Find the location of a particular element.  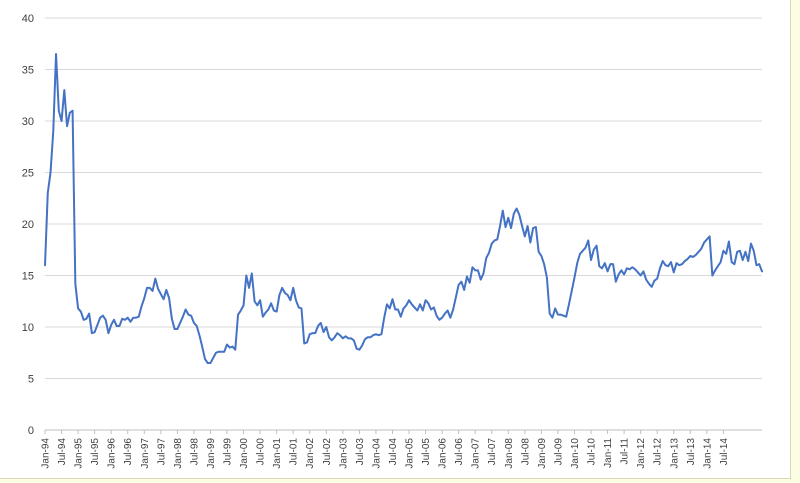

y-axis: 0 5 10 15 20 25 30 35 40 is located at coordinates (28, 225).